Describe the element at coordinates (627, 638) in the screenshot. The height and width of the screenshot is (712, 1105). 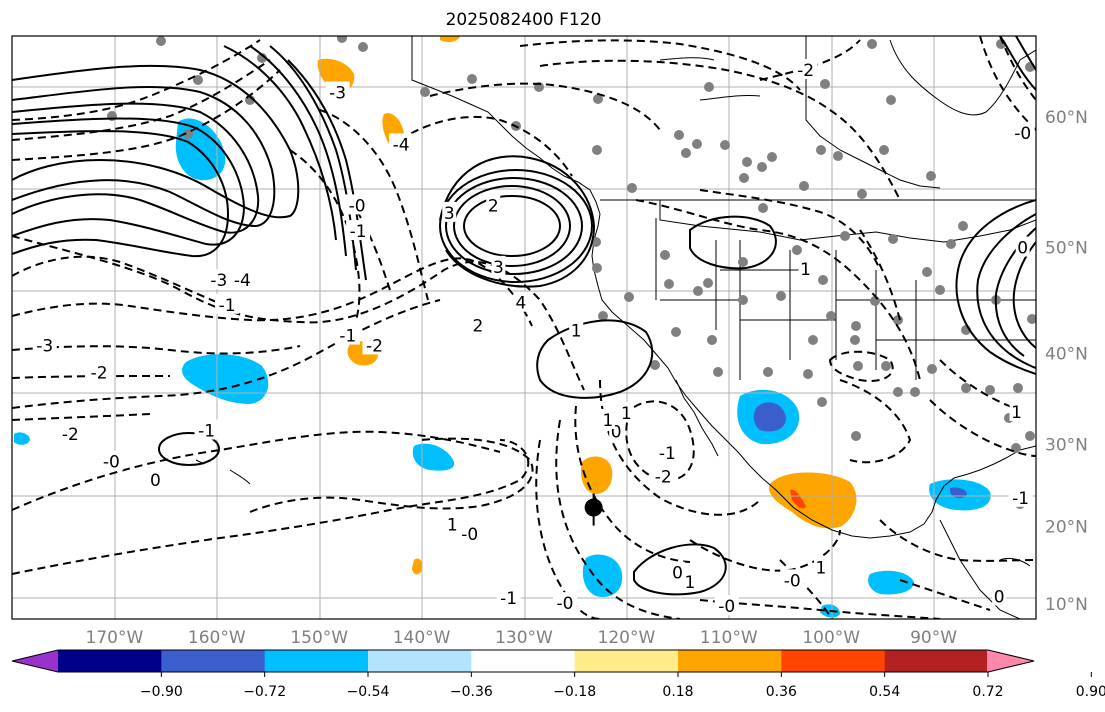
I see `lon-tick-label: 120°W` at that location.